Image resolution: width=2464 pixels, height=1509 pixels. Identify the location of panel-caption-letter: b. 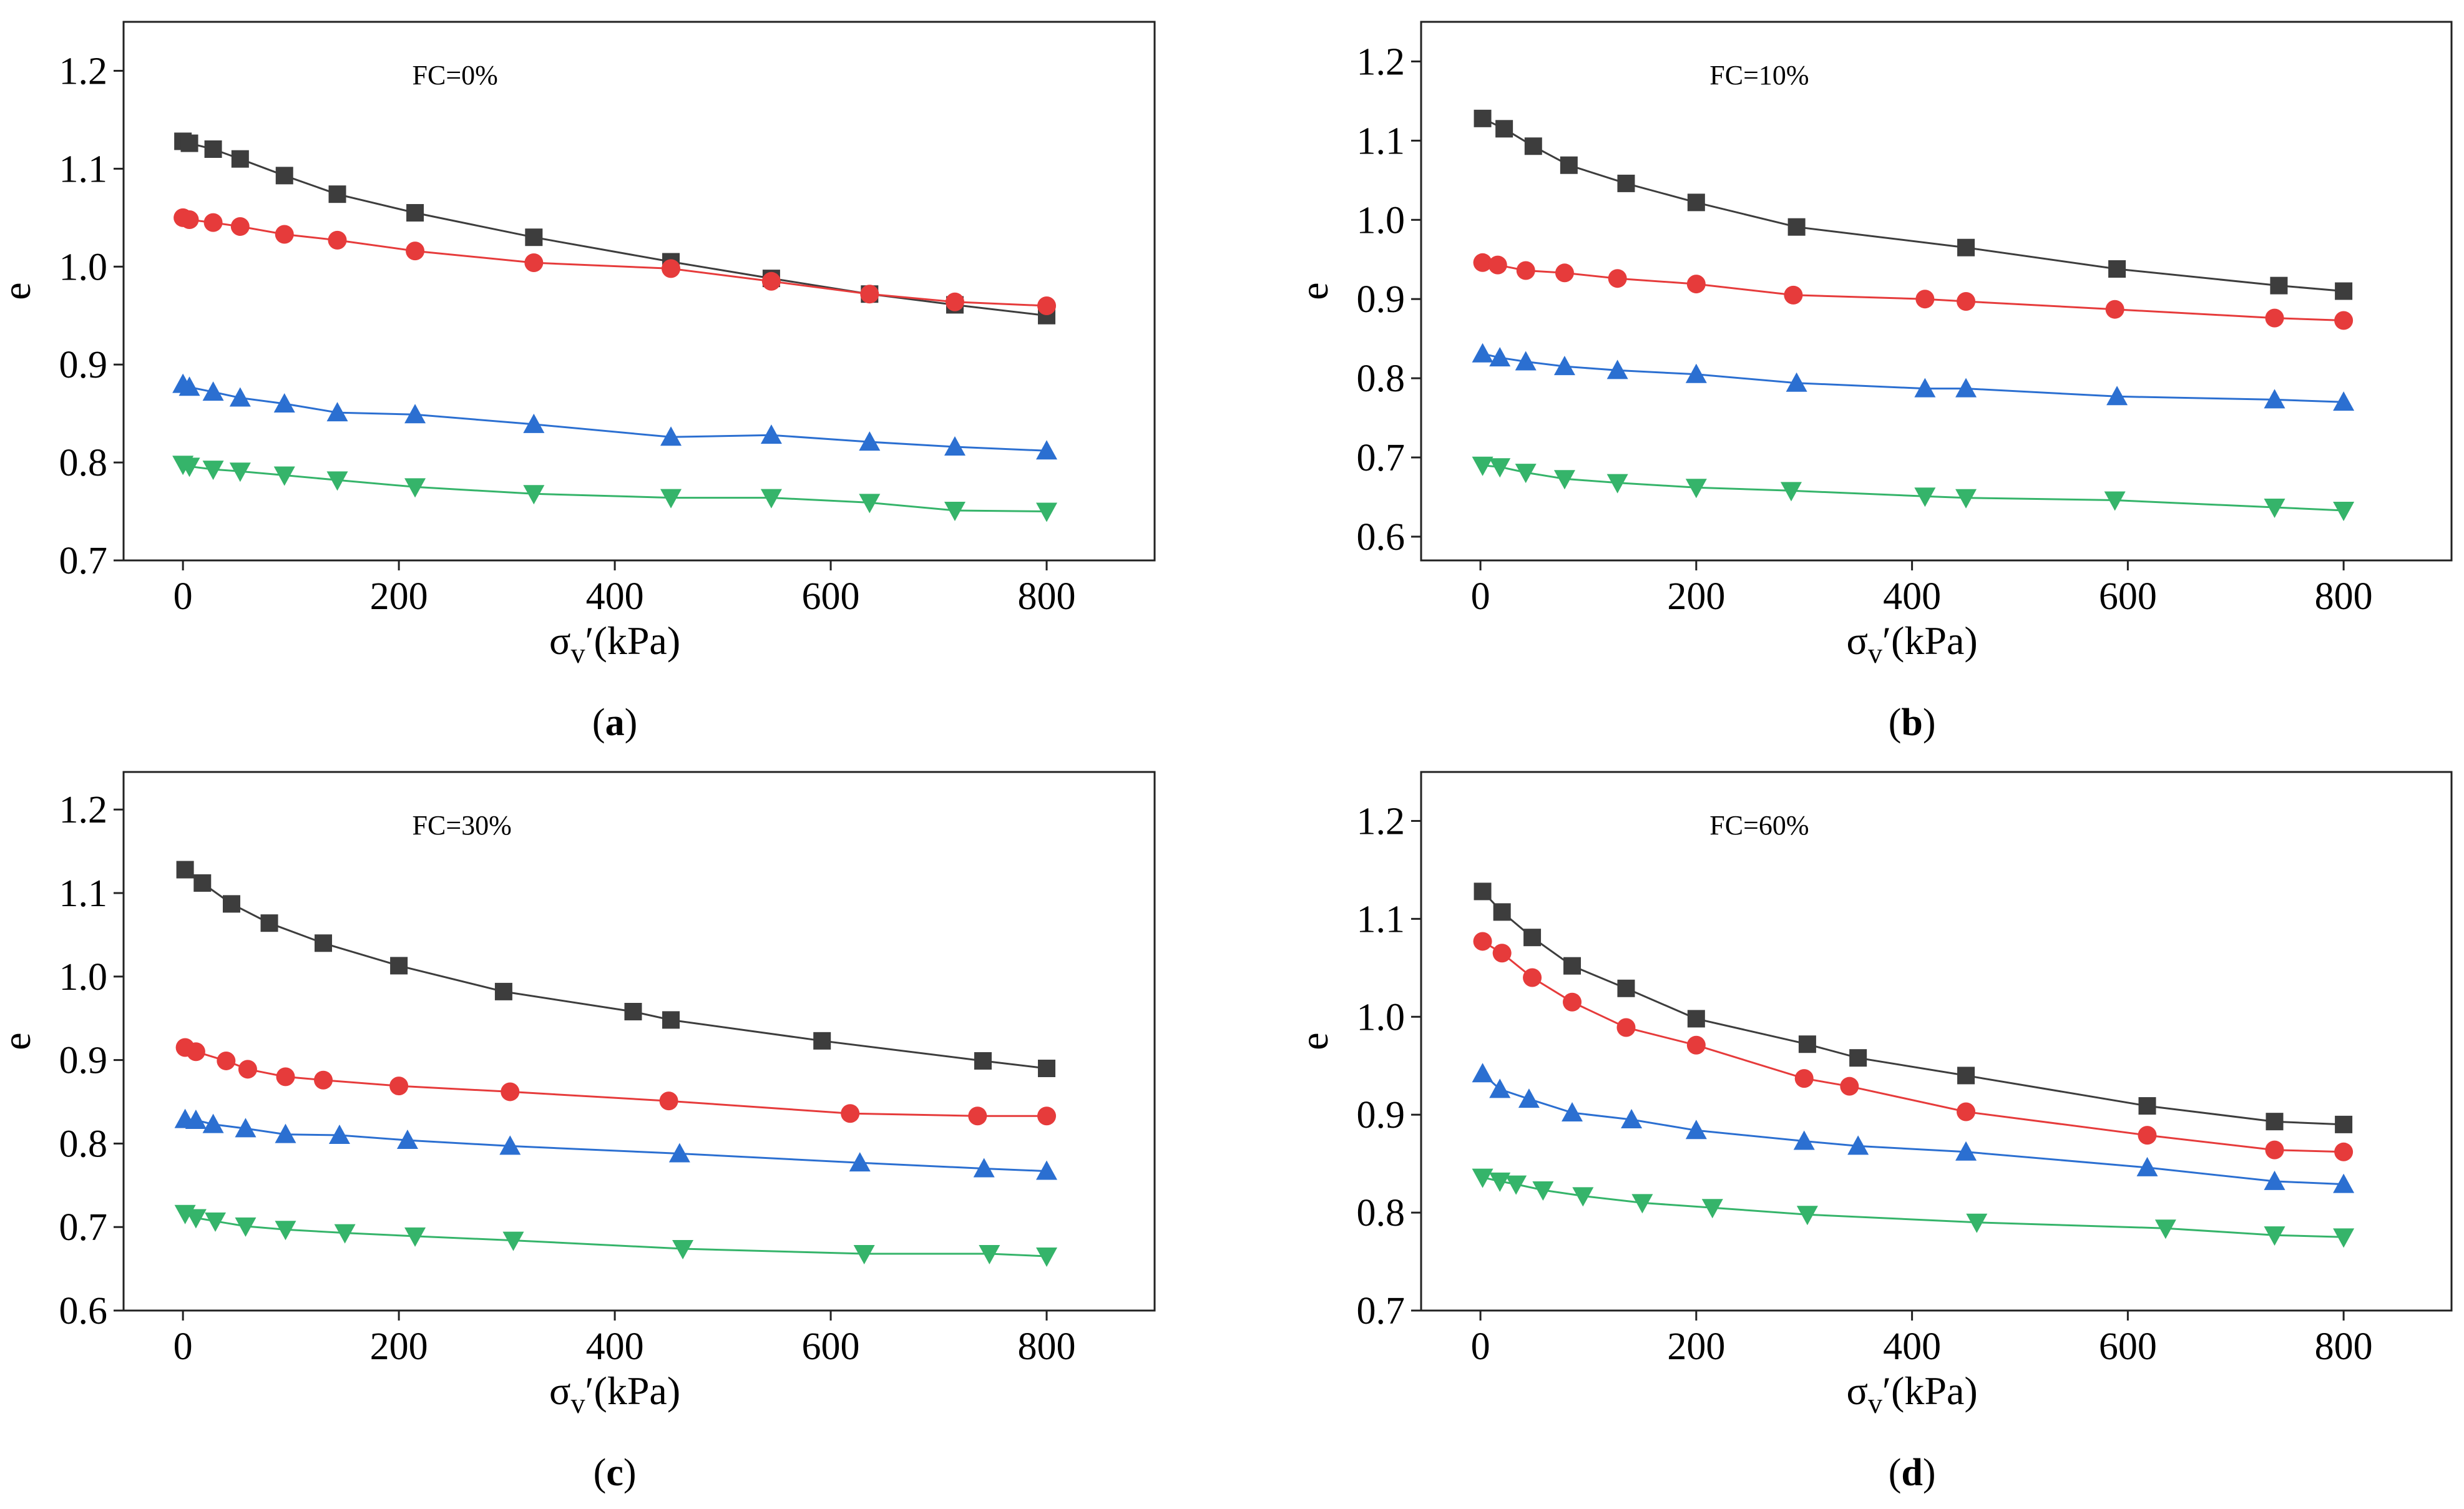
(1911, 722).